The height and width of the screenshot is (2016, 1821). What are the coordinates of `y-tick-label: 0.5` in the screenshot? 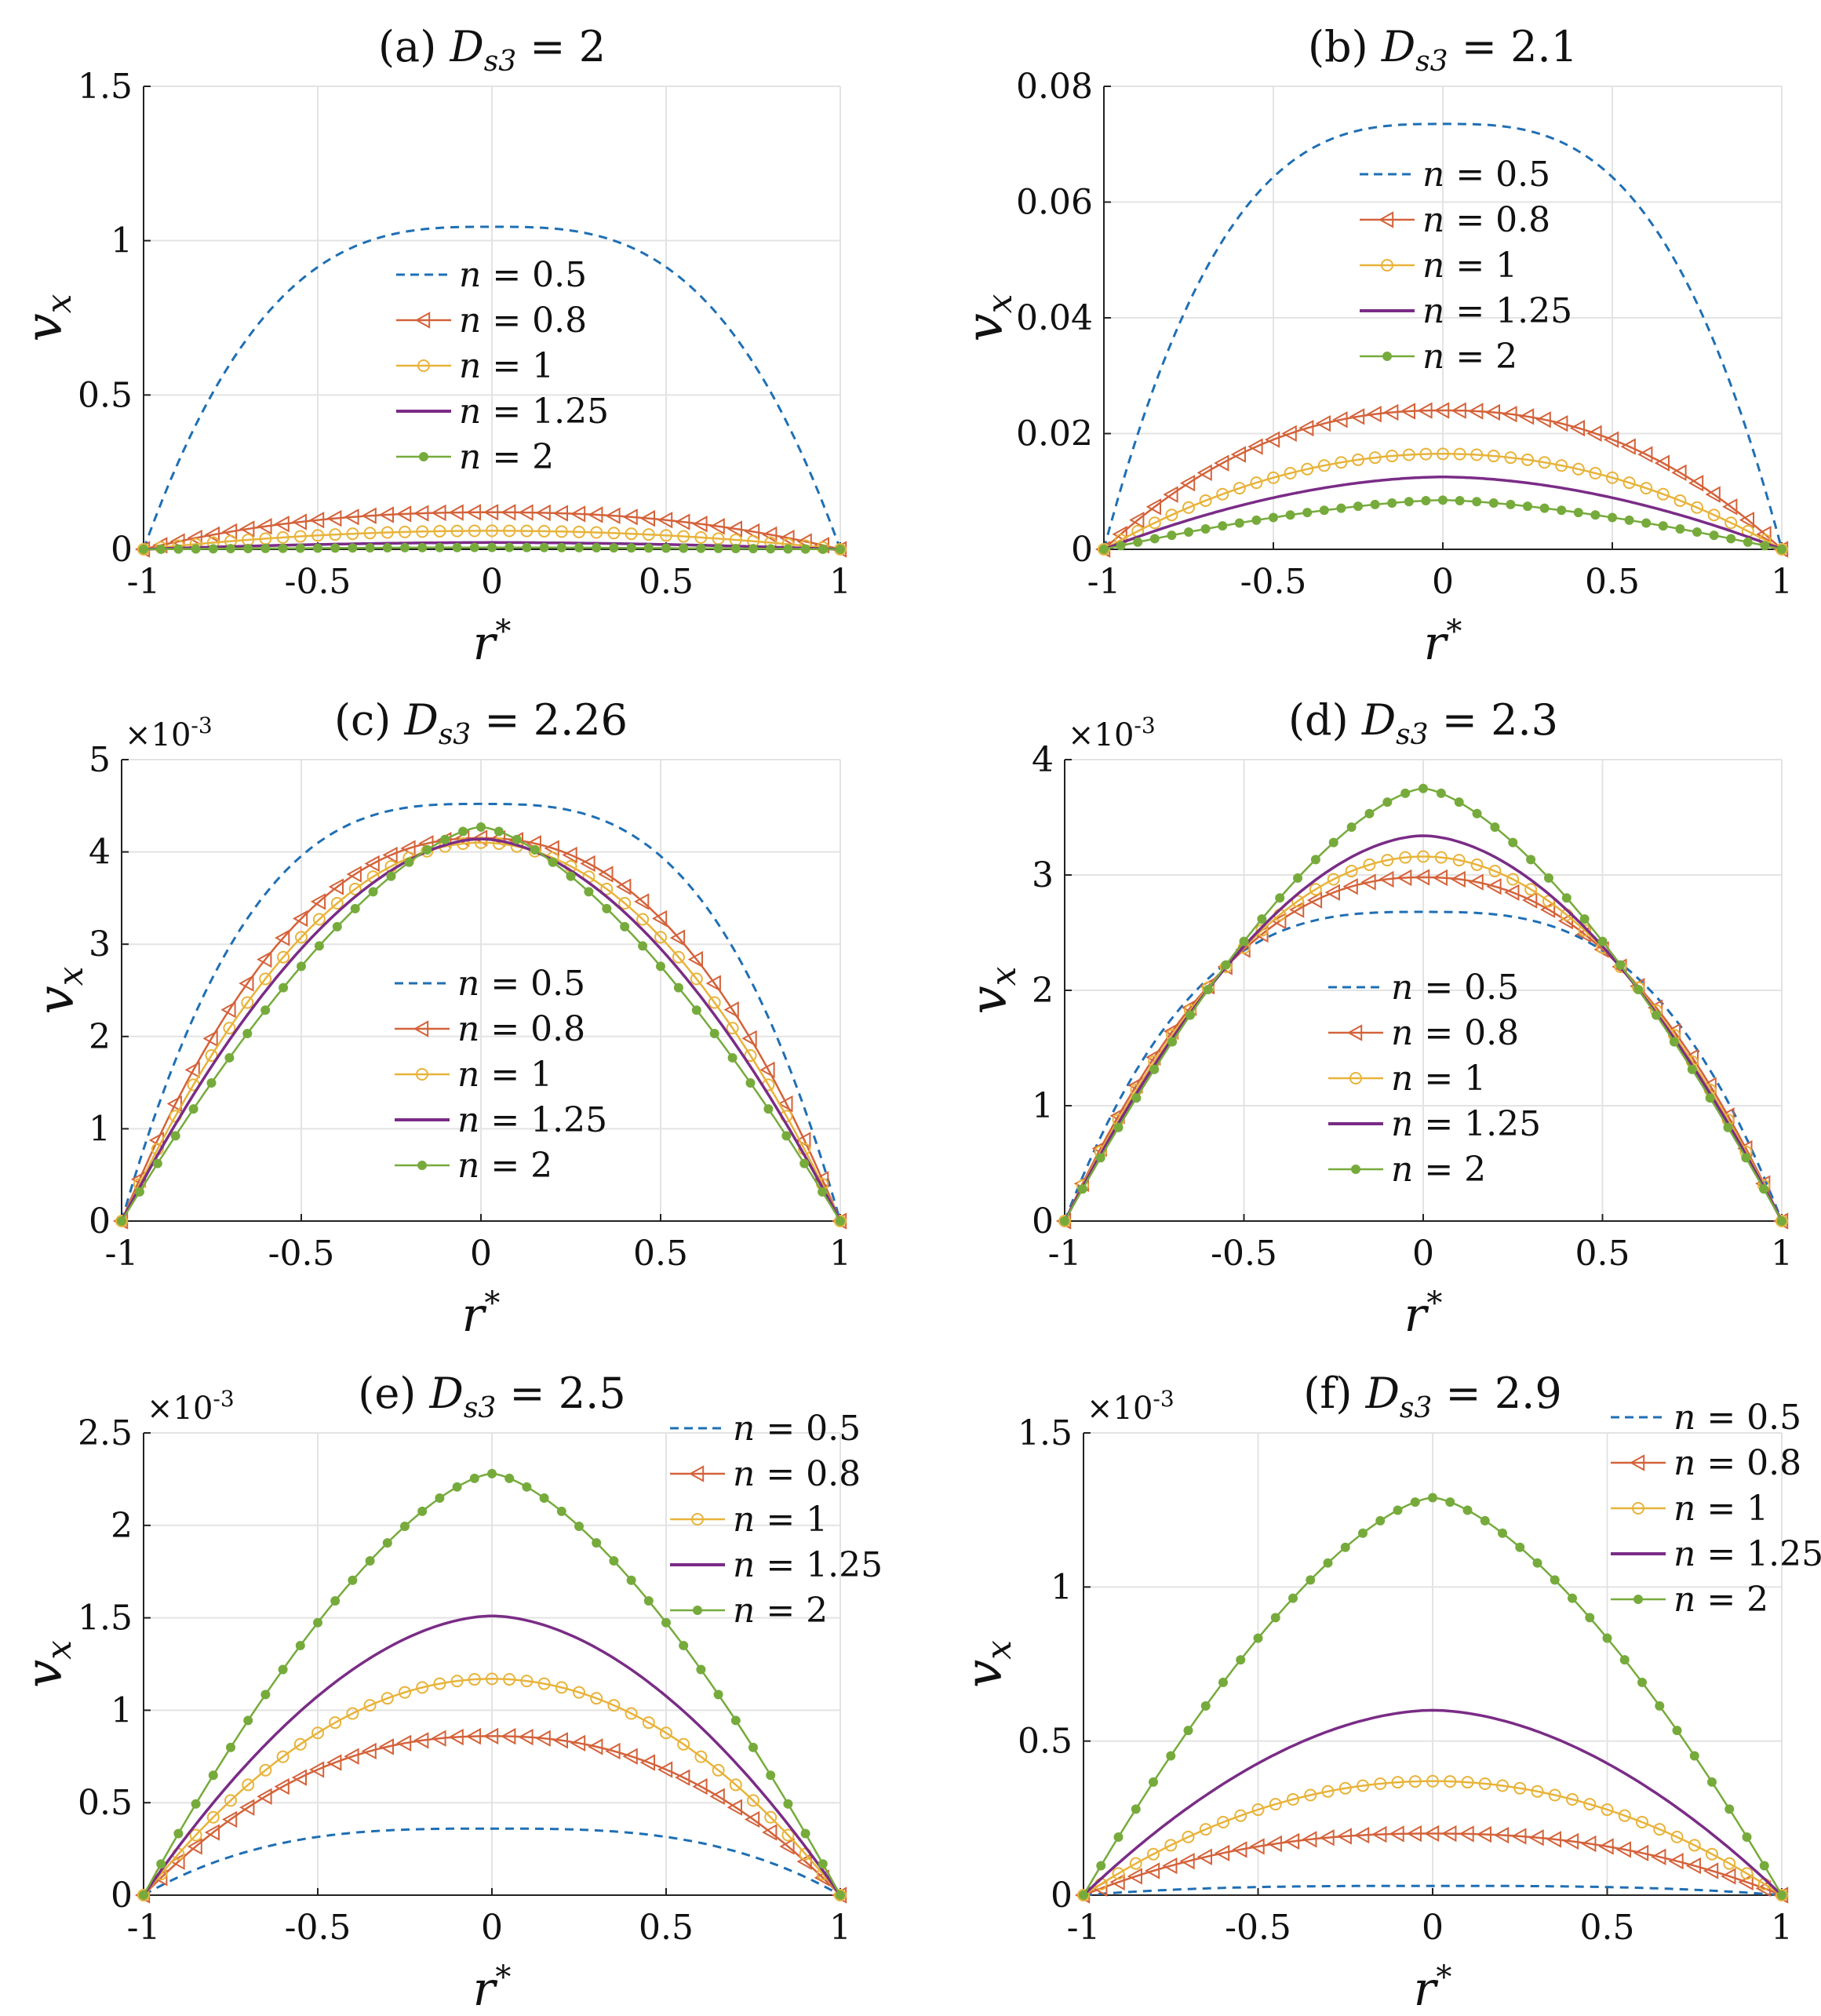 It's located at (105, 395).